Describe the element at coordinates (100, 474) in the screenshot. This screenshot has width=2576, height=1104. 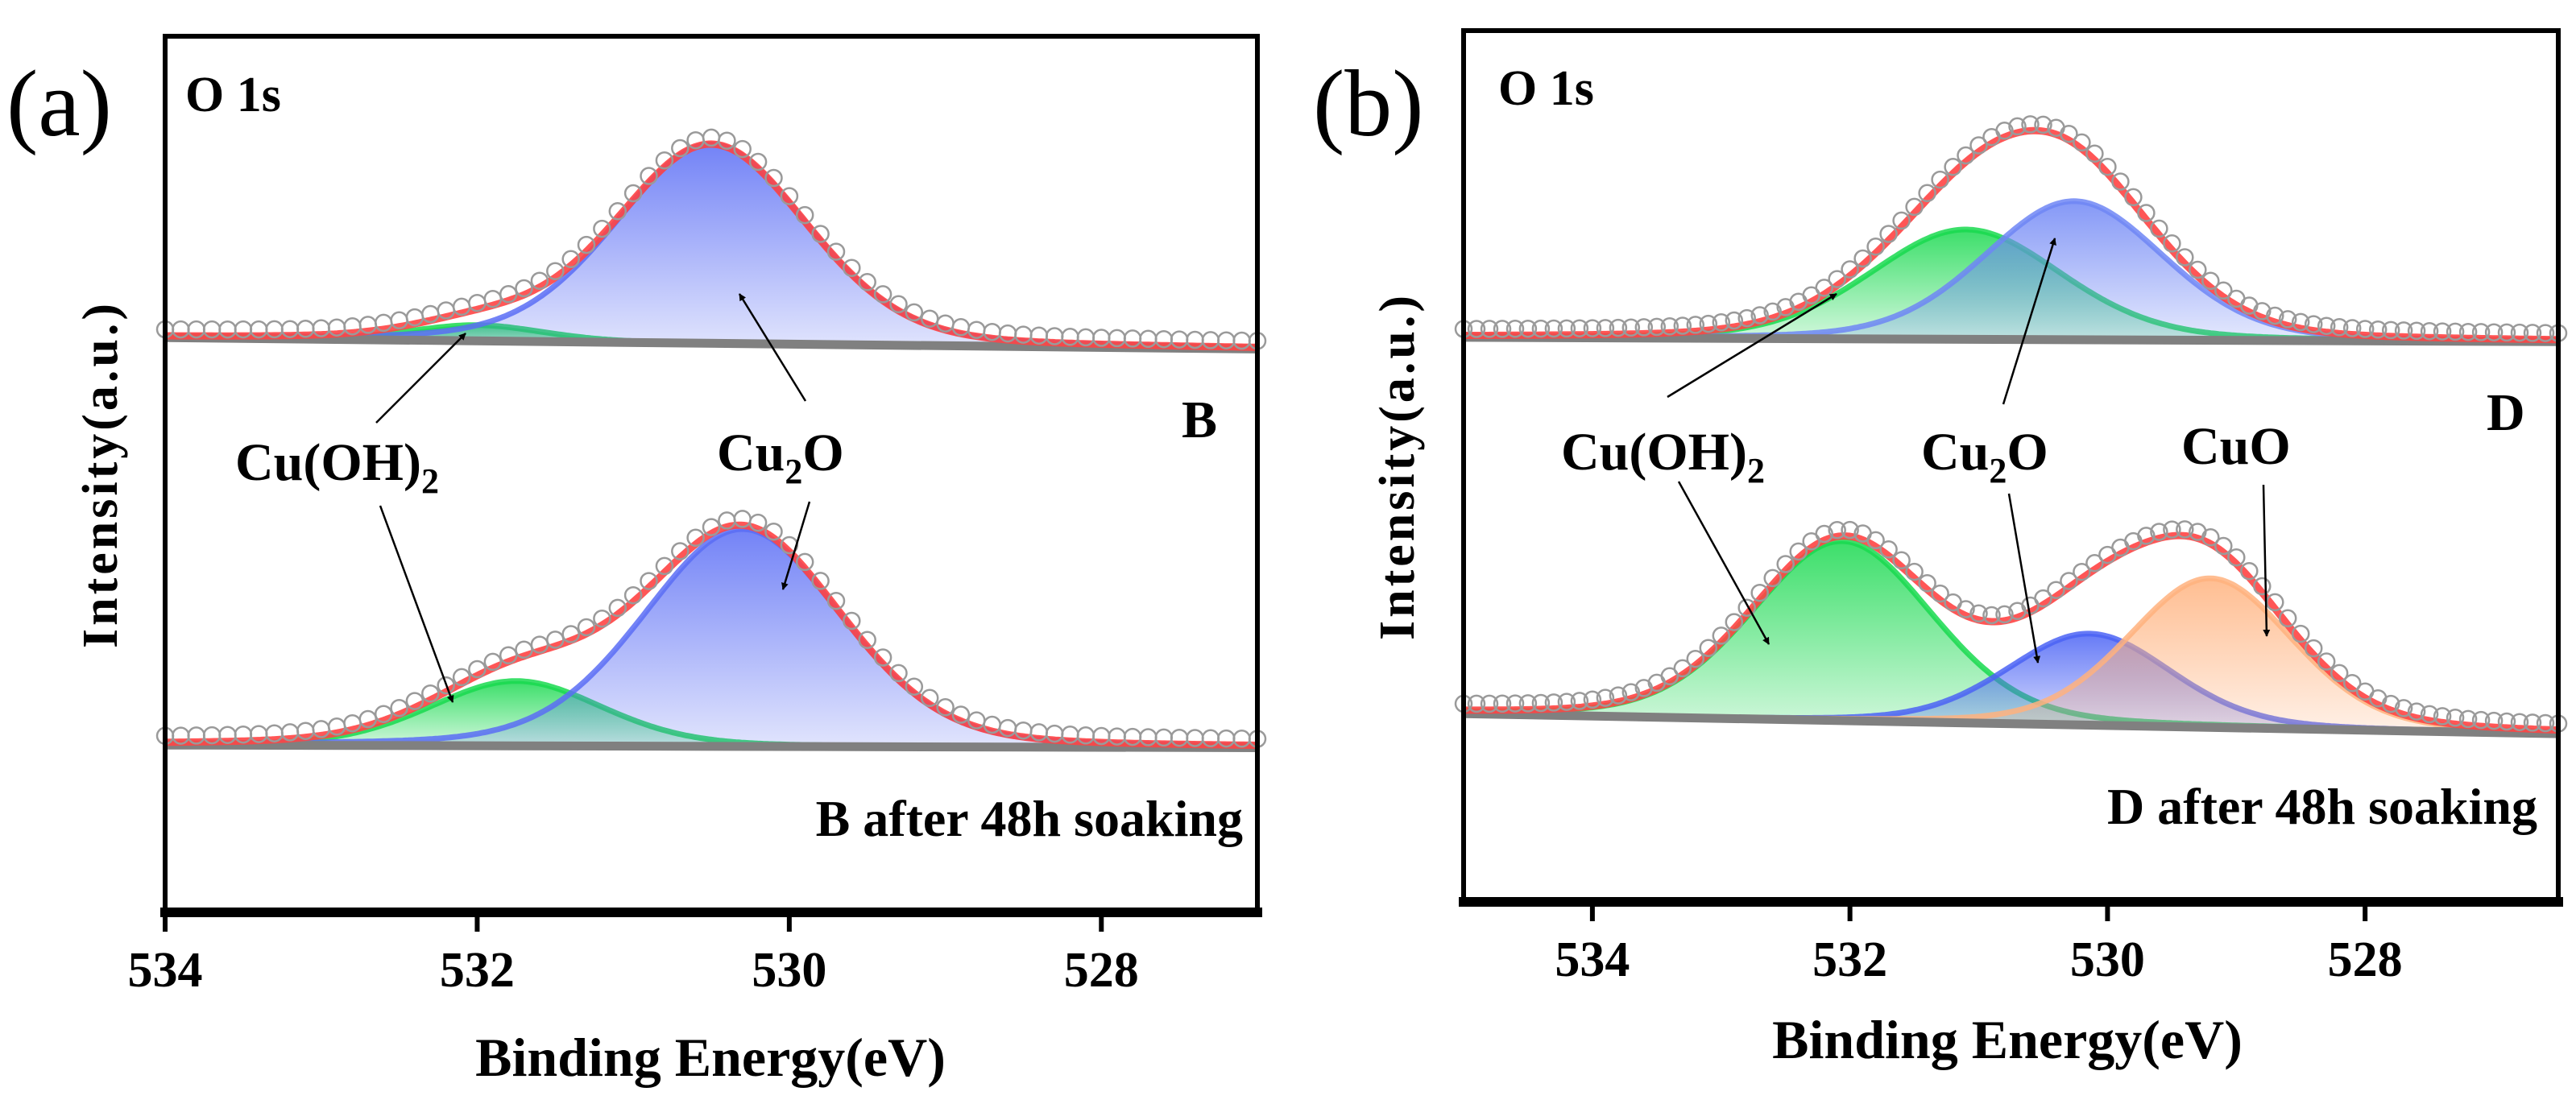
I see `y-axis-title-a: Intensity(a.u.)` at that location.